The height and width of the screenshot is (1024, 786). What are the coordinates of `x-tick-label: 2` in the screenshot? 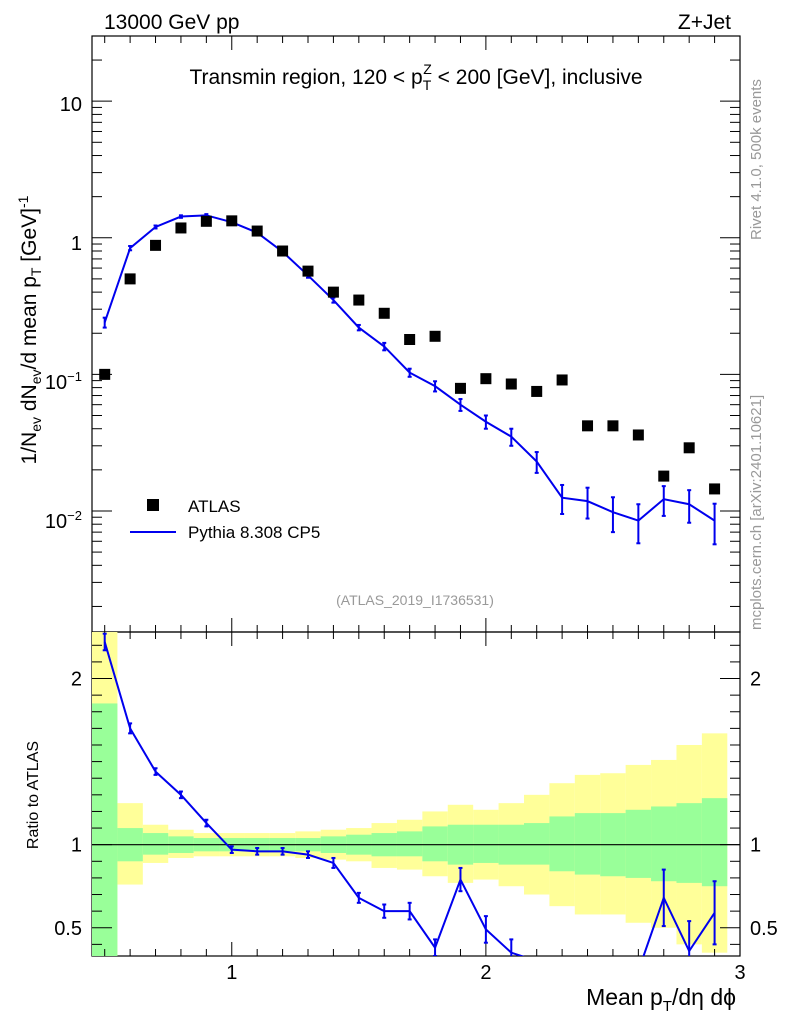 It's located at (485, 973).